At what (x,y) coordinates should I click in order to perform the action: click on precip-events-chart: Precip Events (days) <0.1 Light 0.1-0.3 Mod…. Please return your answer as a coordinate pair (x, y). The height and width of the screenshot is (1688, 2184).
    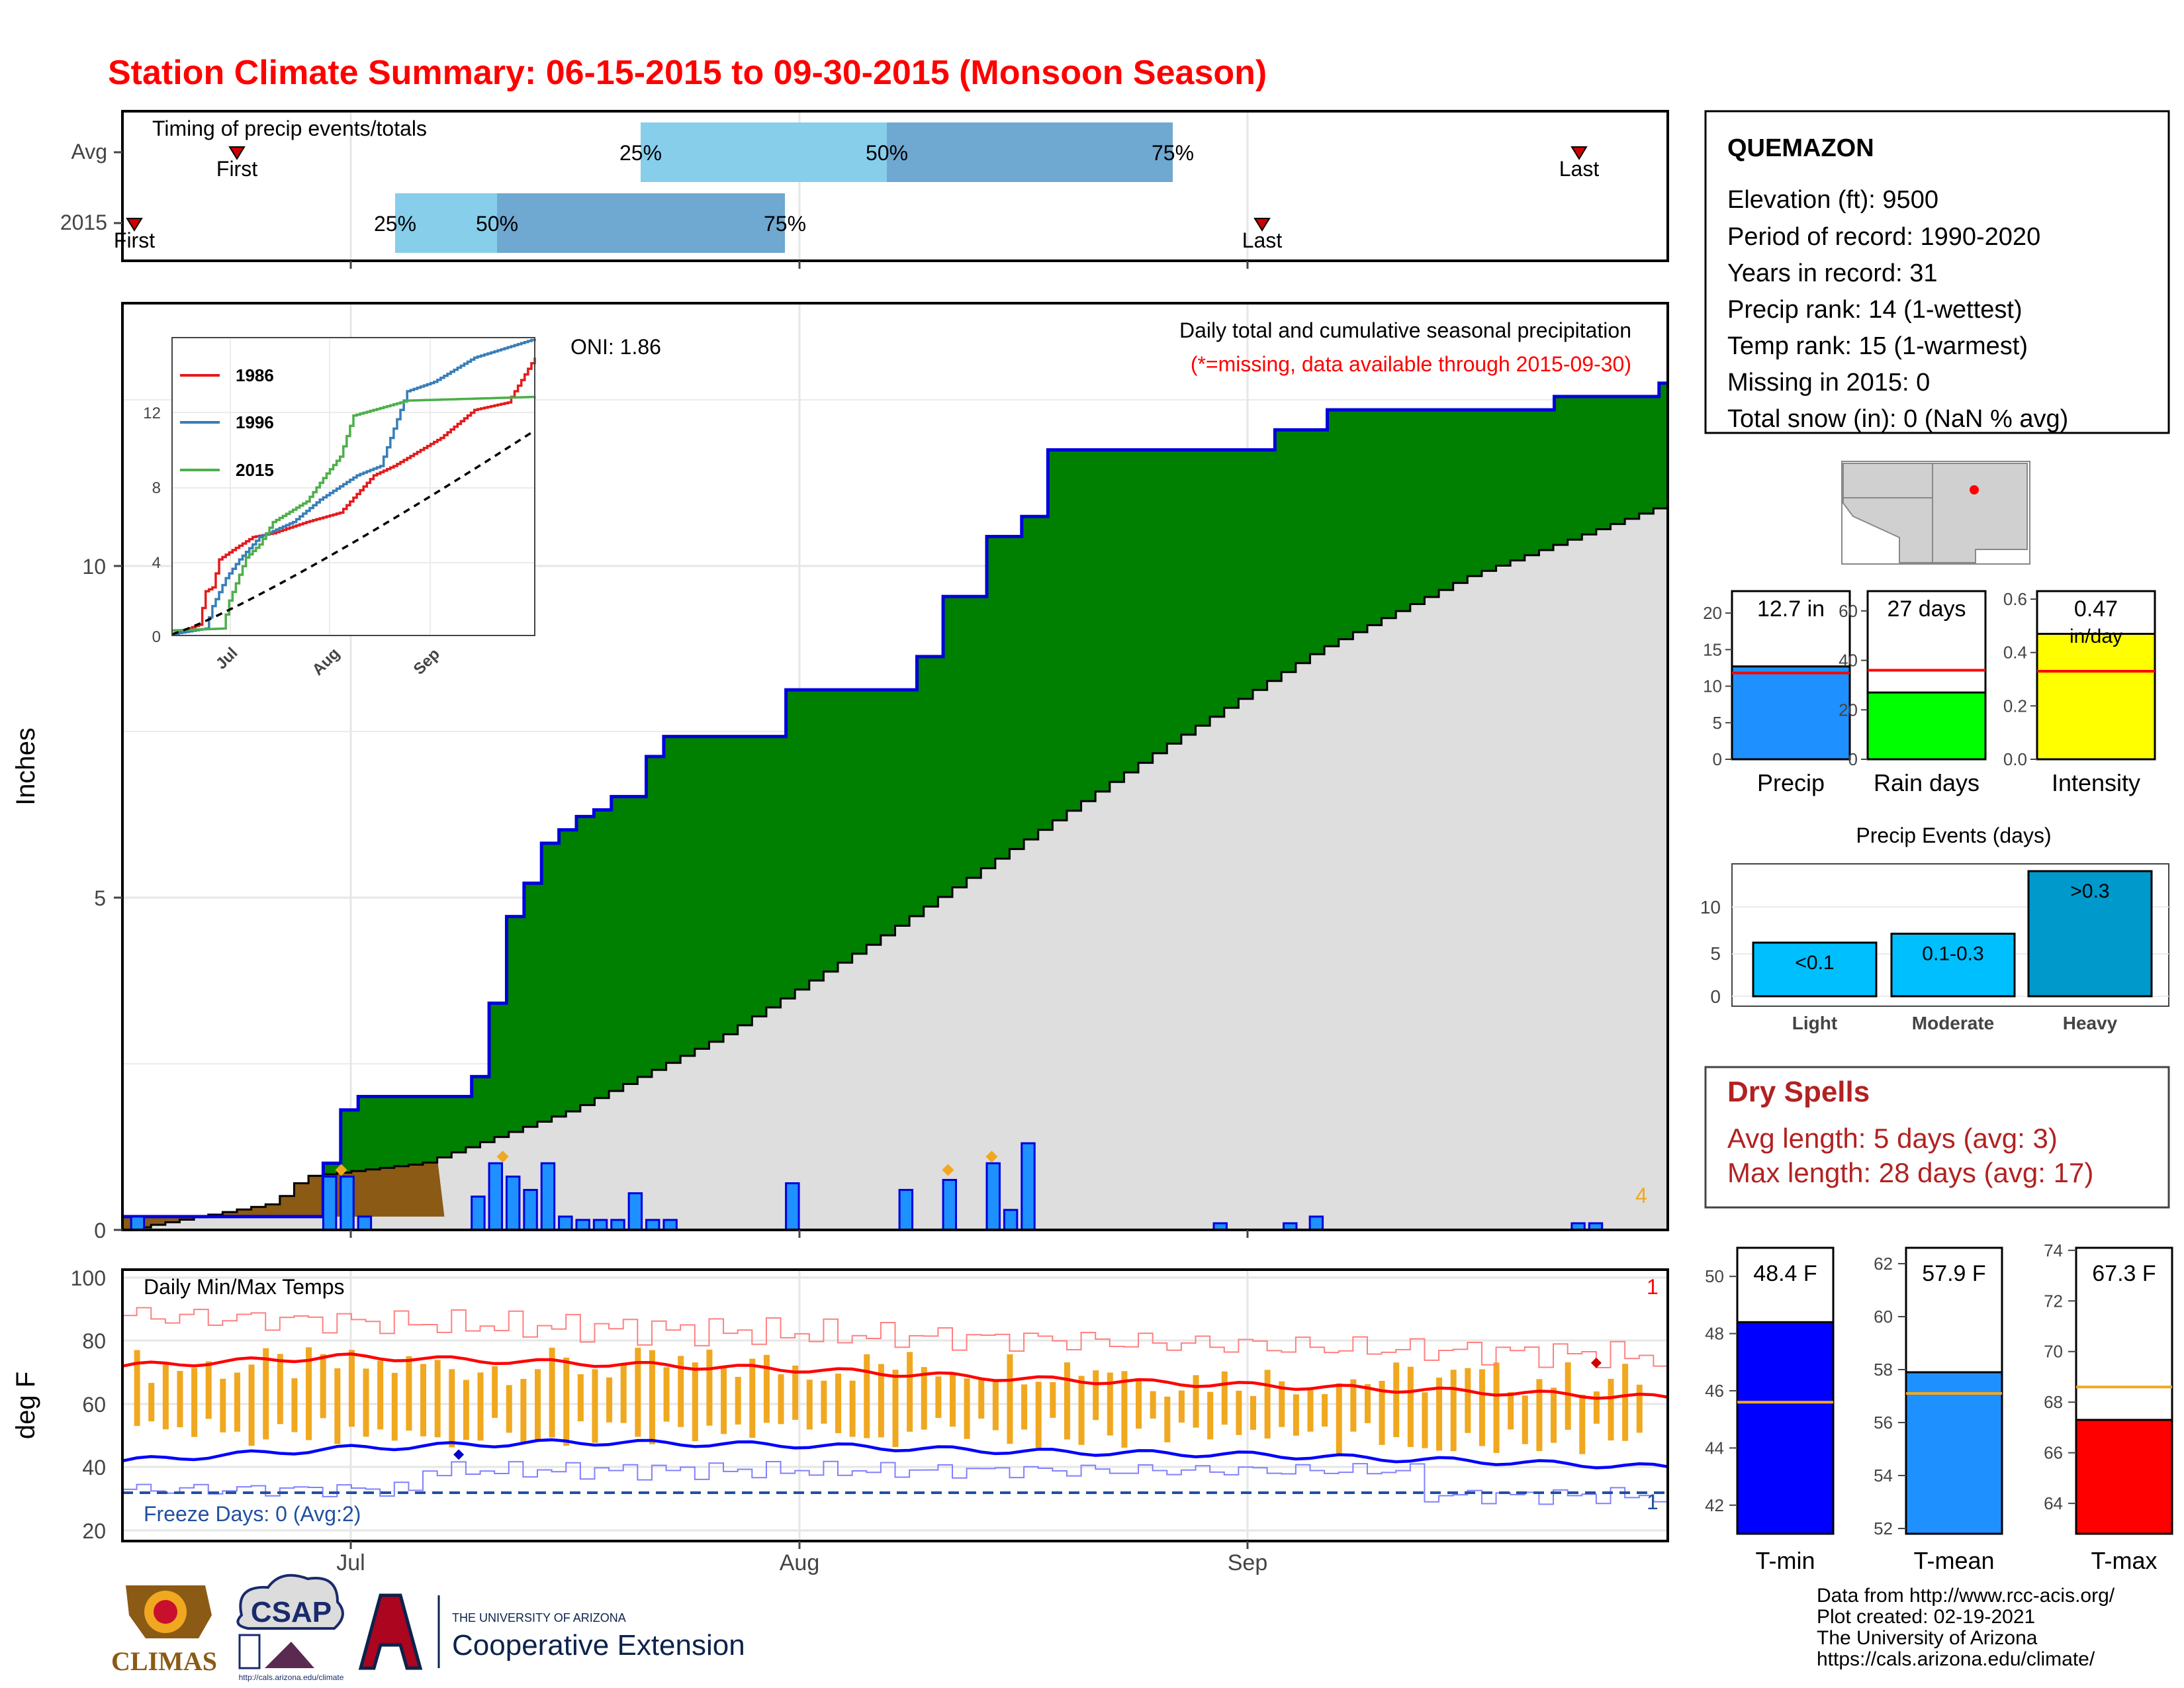
    Looking at the image, I should click on (1934, 928).